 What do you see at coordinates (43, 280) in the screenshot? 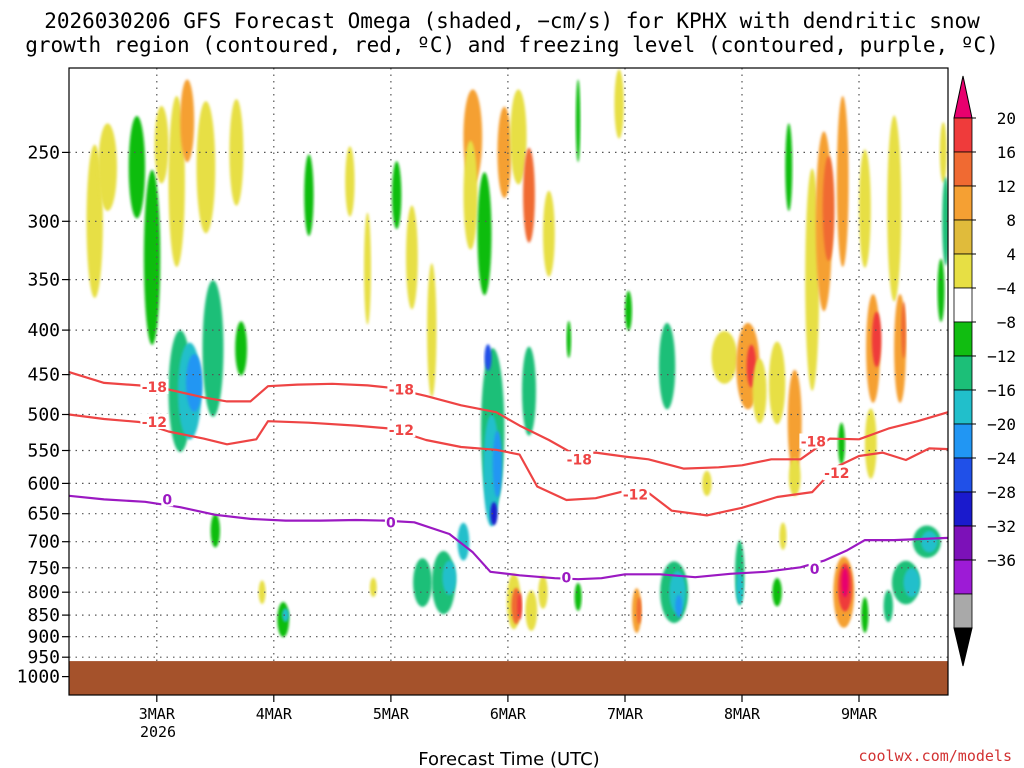
I see `y-tick-label: 350` at bounding box center [43, 280].